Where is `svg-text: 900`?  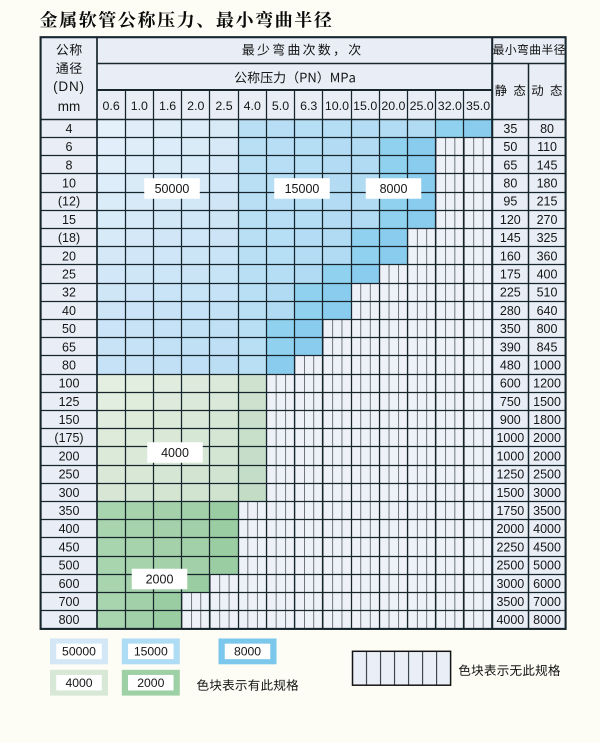
svg-text: 900 is located at coordinates (510, 420).